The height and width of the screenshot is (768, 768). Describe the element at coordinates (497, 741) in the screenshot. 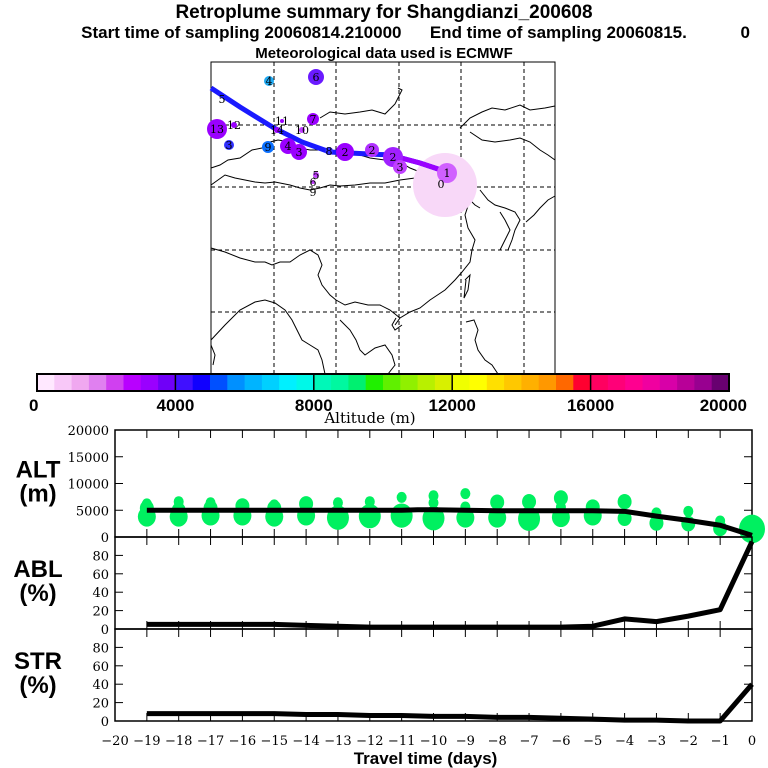

I see `x-tick-label: −8` at that location.